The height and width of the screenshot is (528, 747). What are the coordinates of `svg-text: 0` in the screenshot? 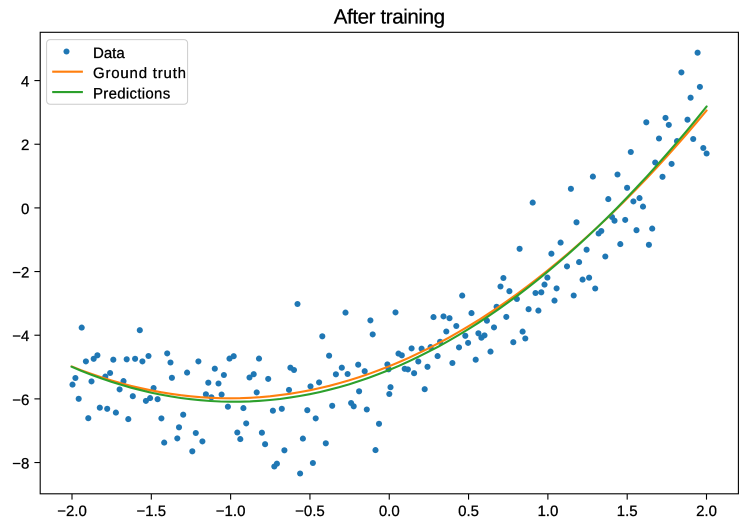 It's located at (25, 209).